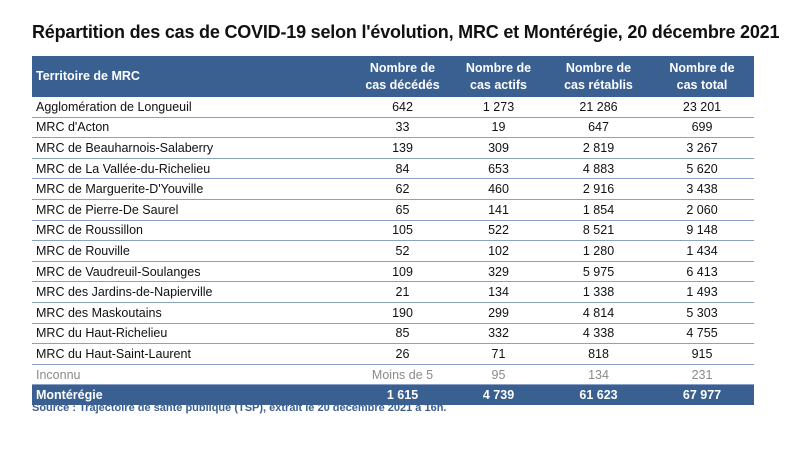  Describe the element at coordinates (402, 107) in the screenshot. I see `cell-deaths: 642` at that location.